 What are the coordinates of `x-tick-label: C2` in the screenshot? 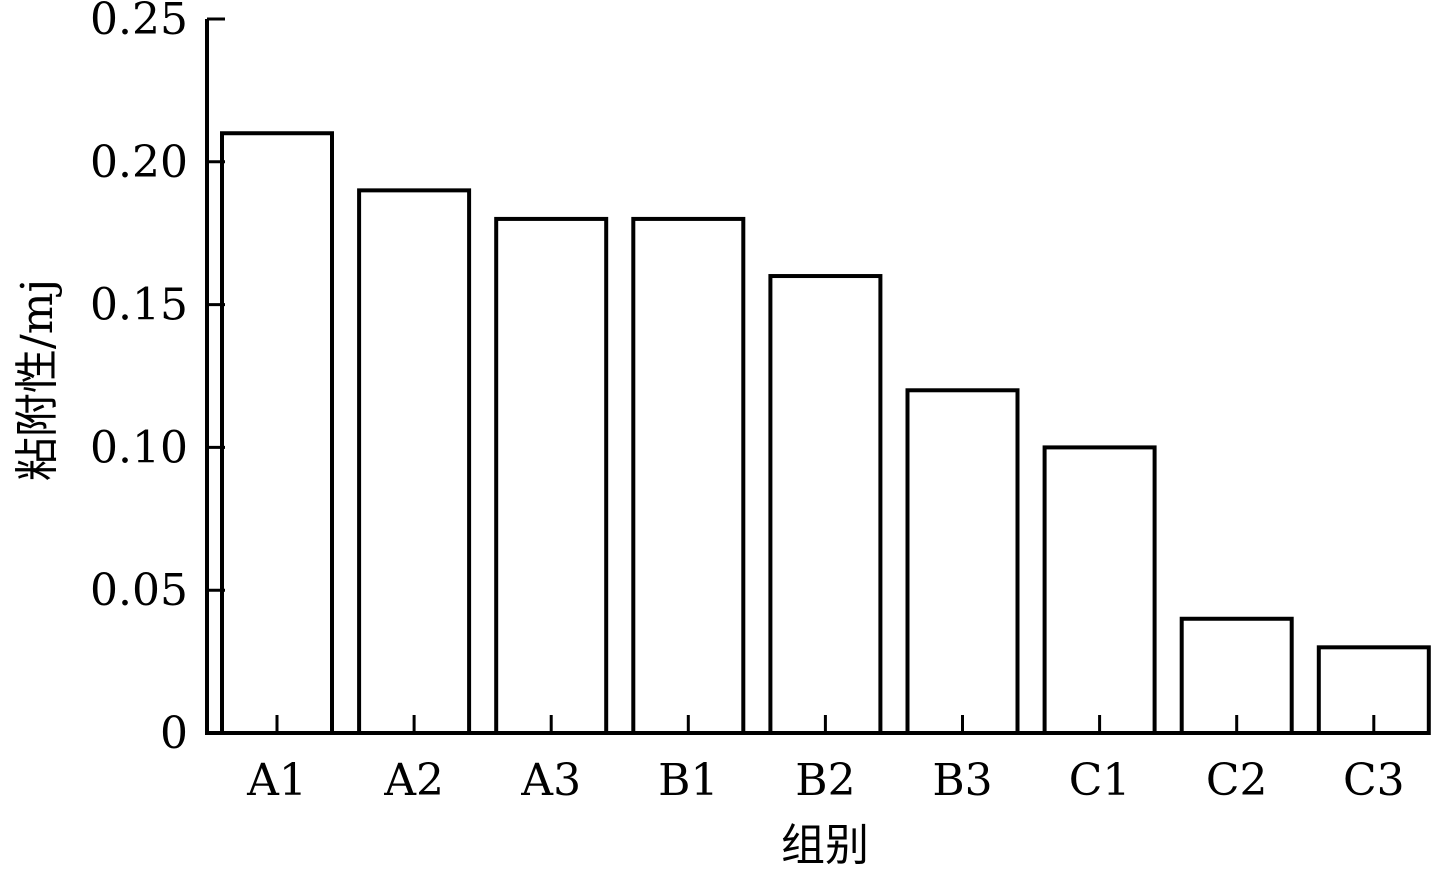 It's located at (1237, 780).